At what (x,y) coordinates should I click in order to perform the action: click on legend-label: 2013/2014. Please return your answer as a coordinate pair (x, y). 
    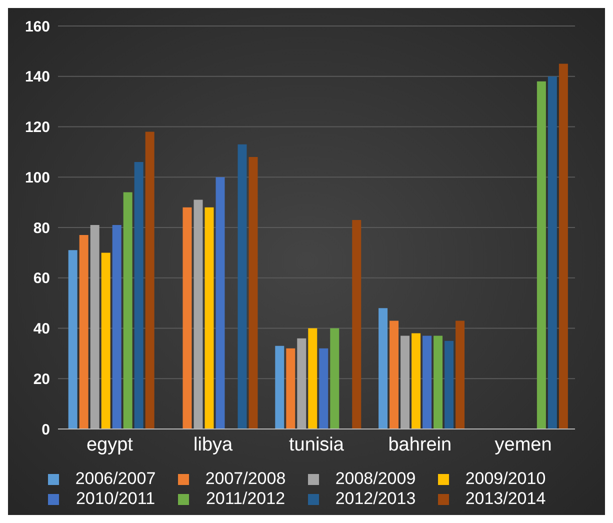
    Looking at the image, I should click on (505, 499).